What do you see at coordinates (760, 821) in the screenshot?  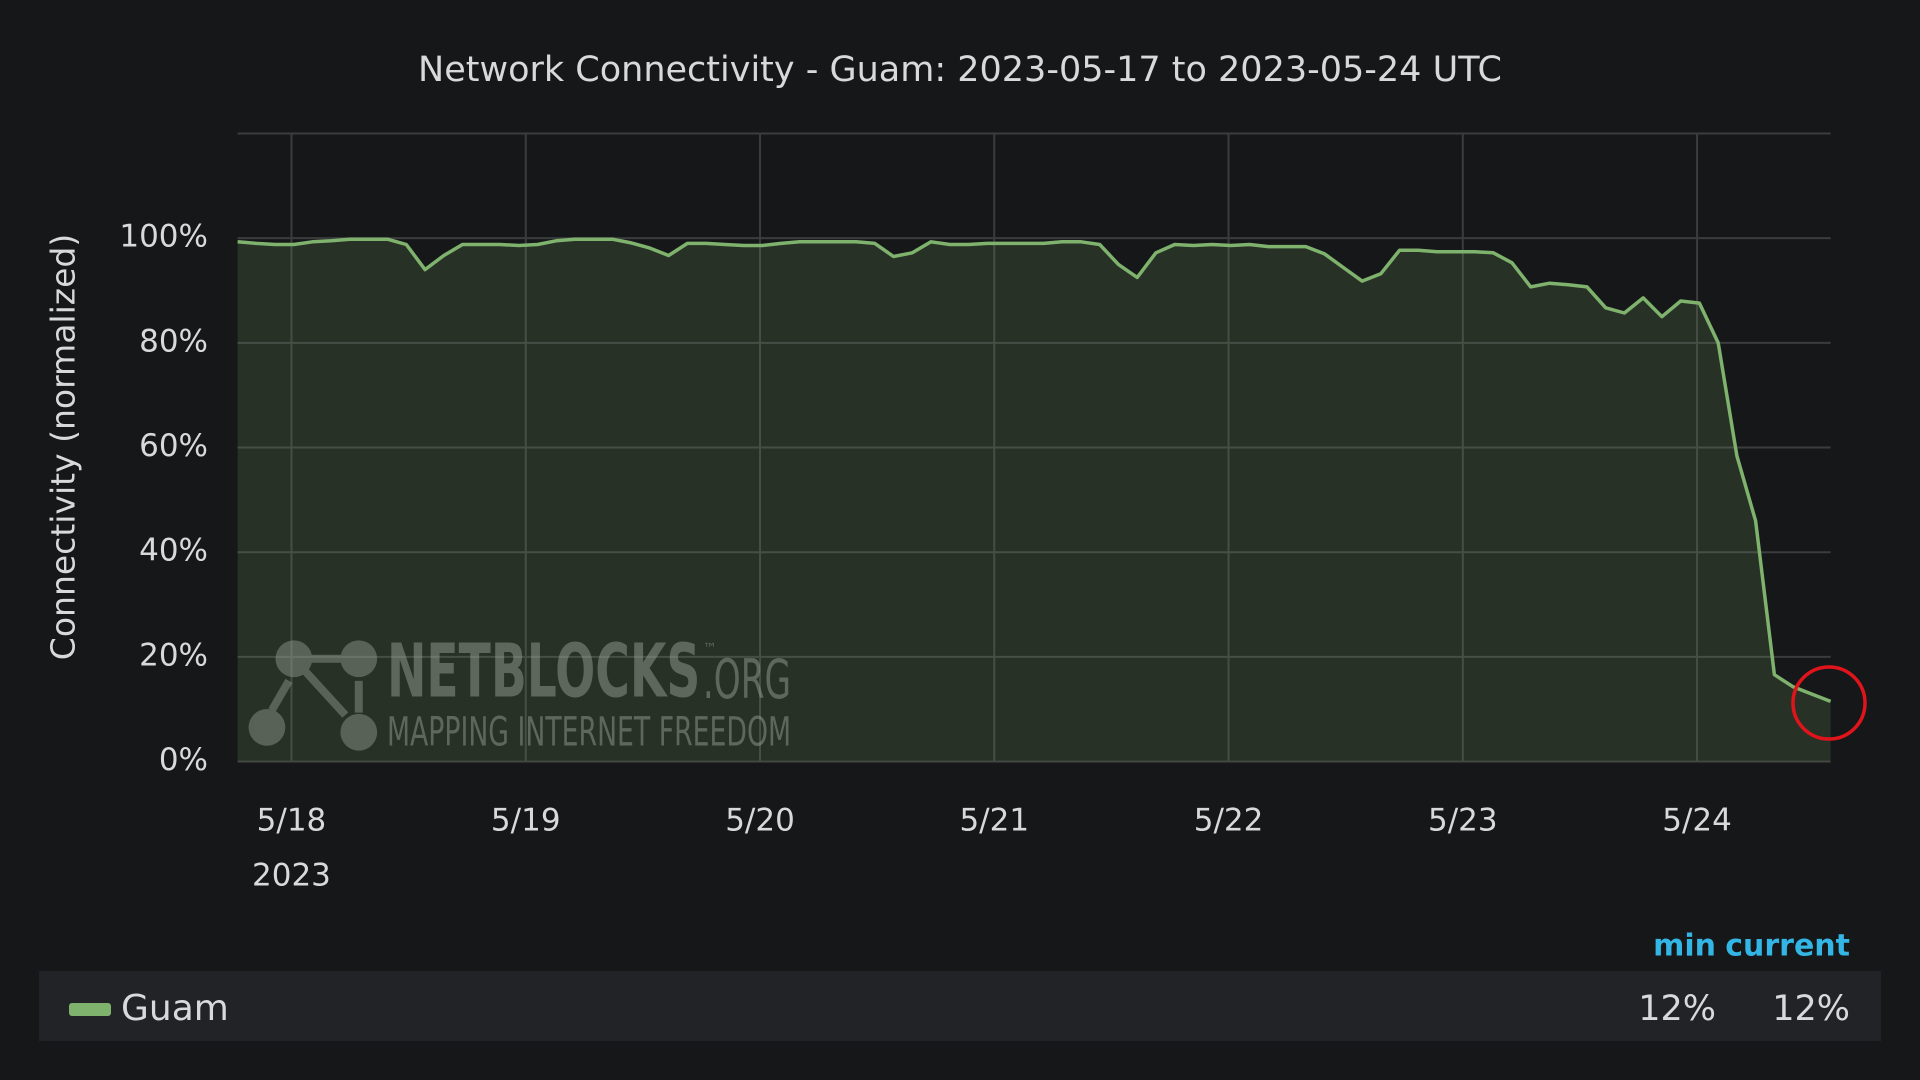 I see `x-tick-label: 5/20` at bounding box center [760, 821].